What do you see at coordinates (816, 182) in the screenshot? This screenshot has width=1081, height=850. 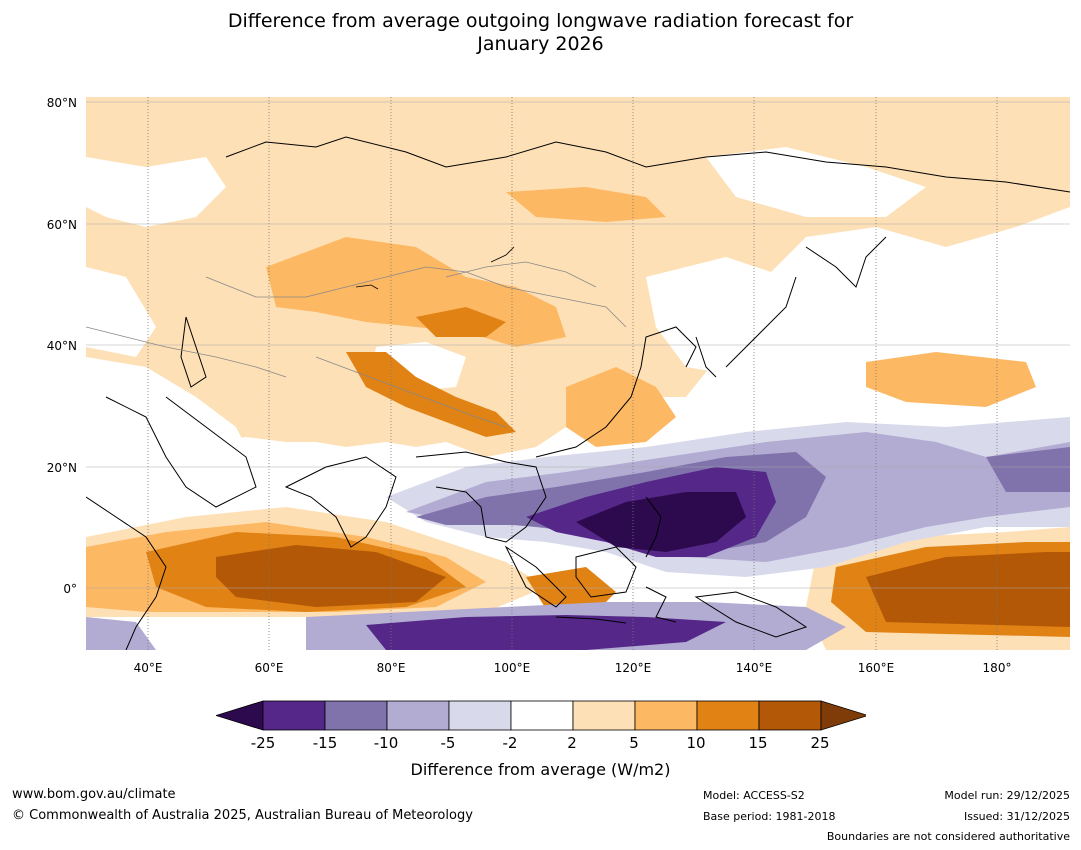 I see `anomaly-region-northeast-white` at bounding box center [816, 182].